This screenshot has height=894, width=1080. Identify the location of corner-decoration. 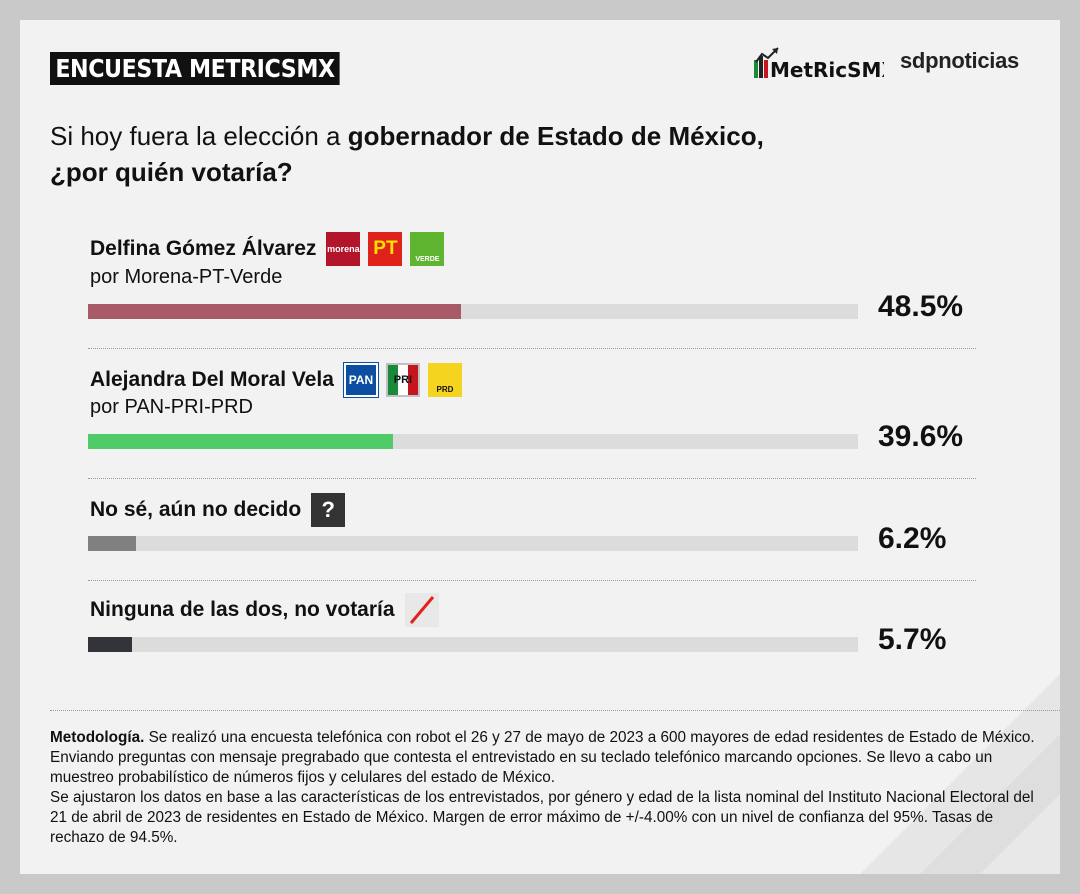
(960, 774).